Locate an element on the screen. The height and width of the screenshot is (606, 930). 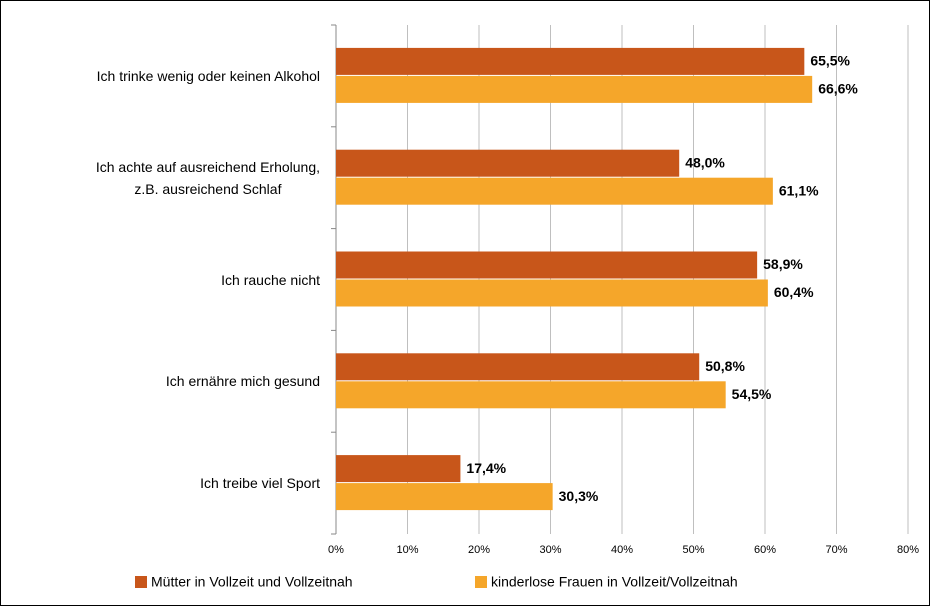
category-text: Ich ernähre mich gesund is located at coordinates (242, 381).